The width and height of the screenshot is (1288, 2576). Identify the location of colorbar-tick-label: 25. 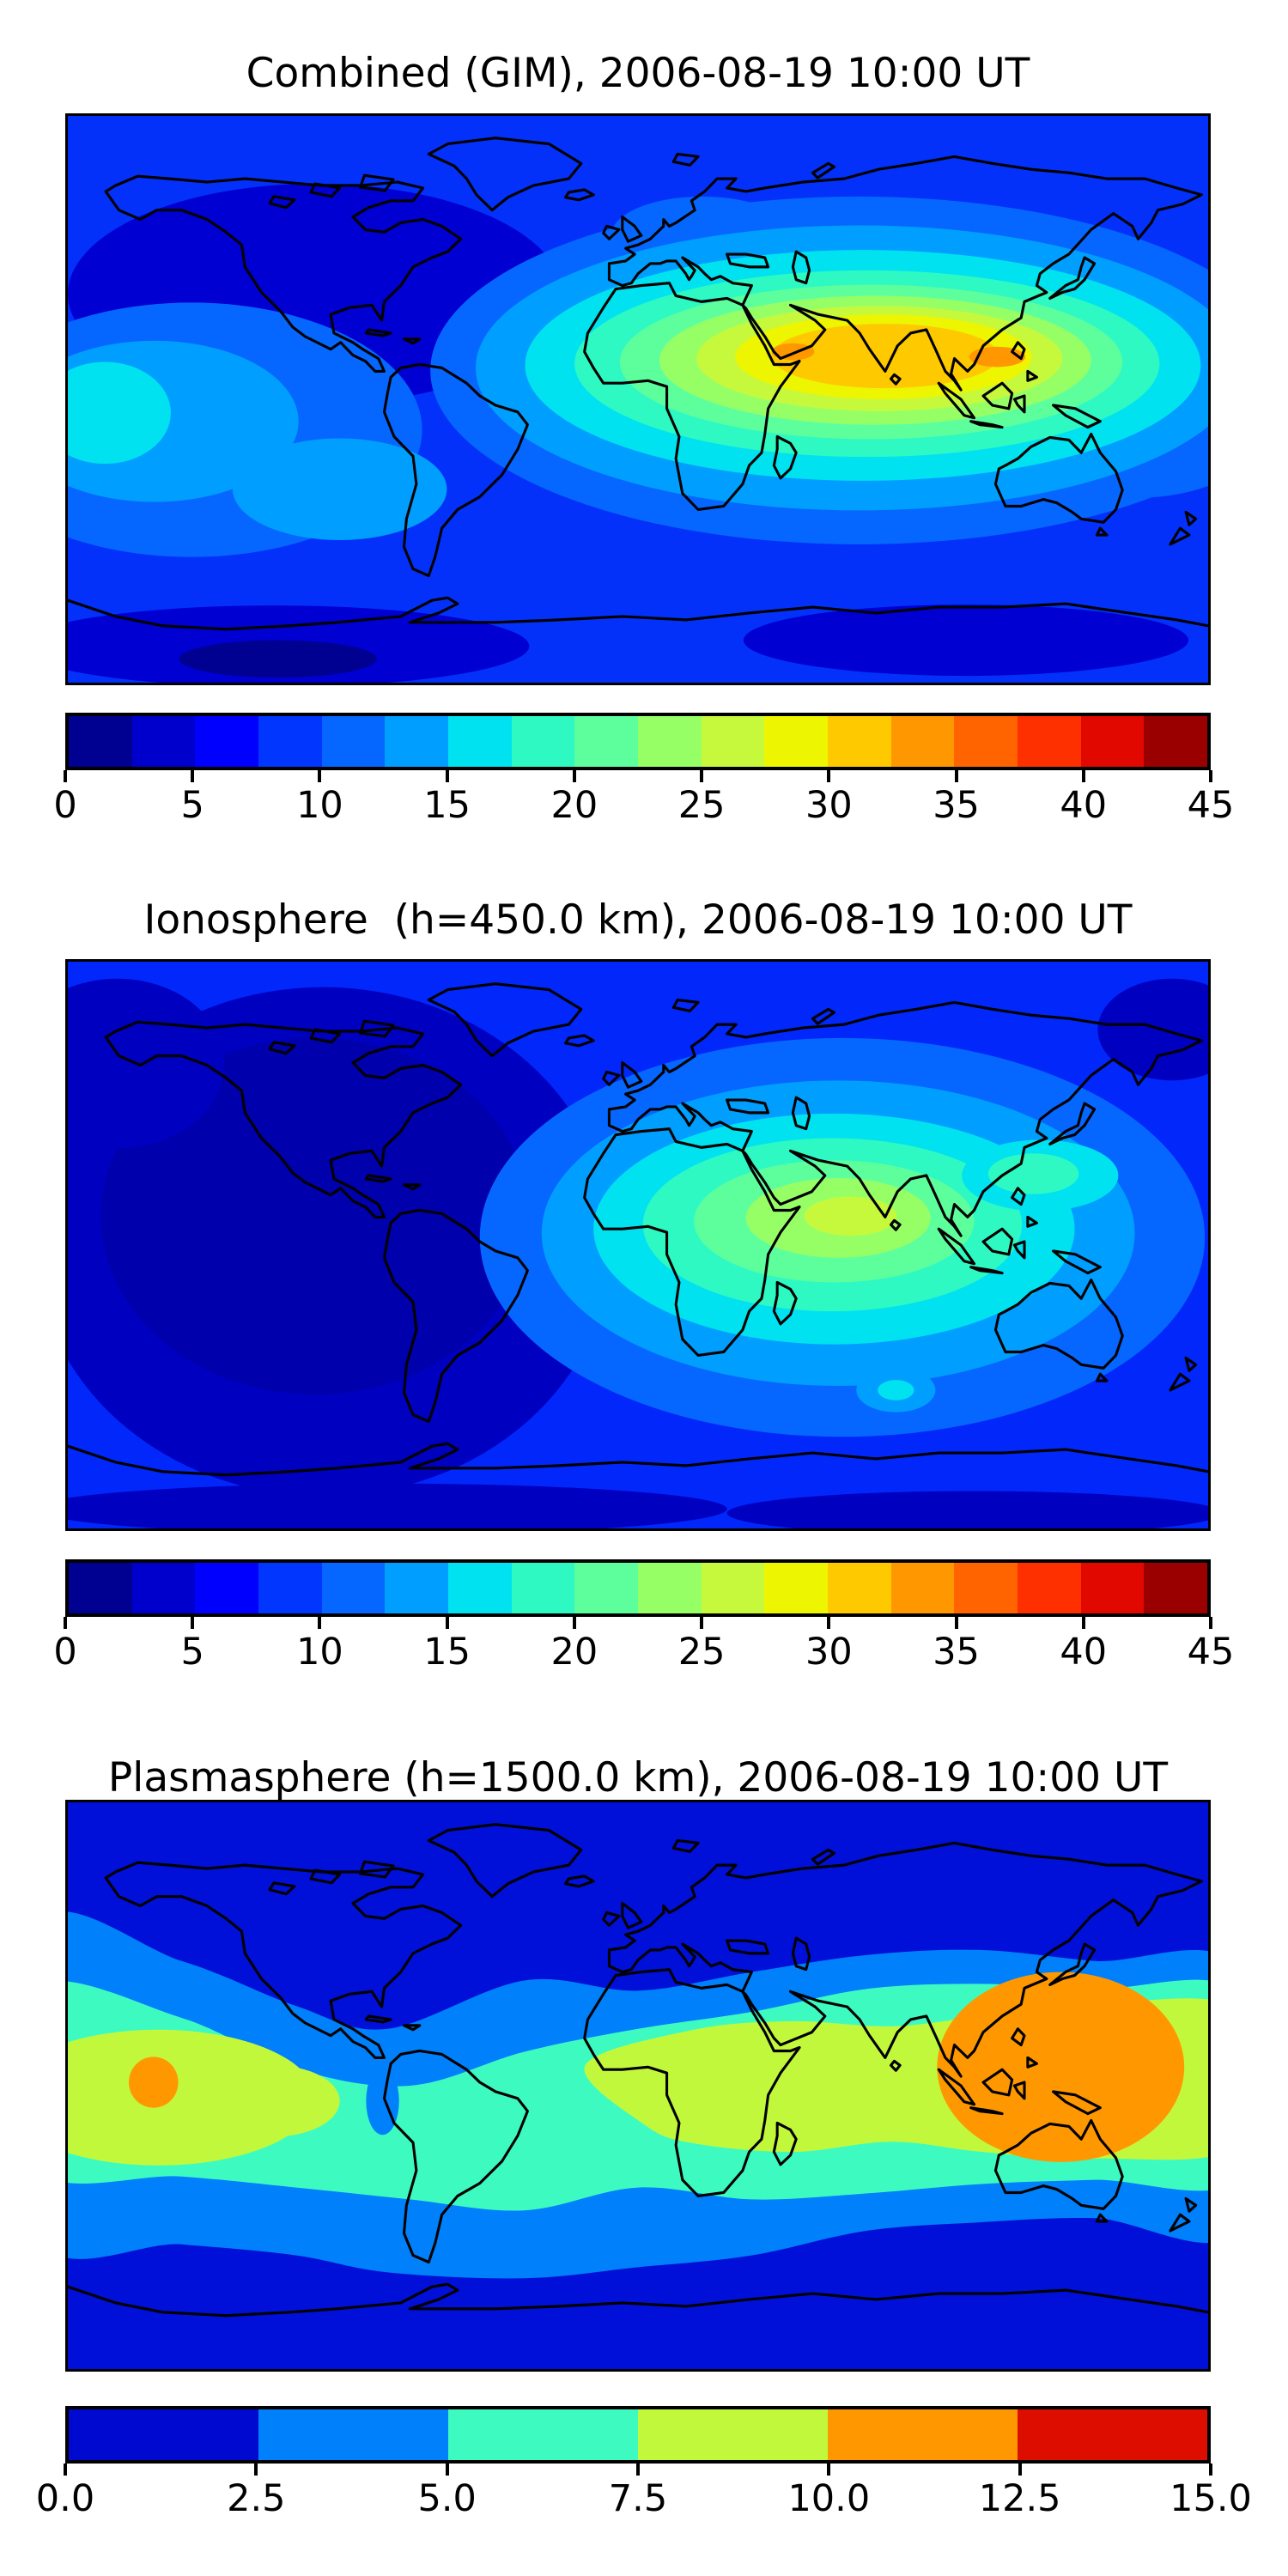
(702, 806).